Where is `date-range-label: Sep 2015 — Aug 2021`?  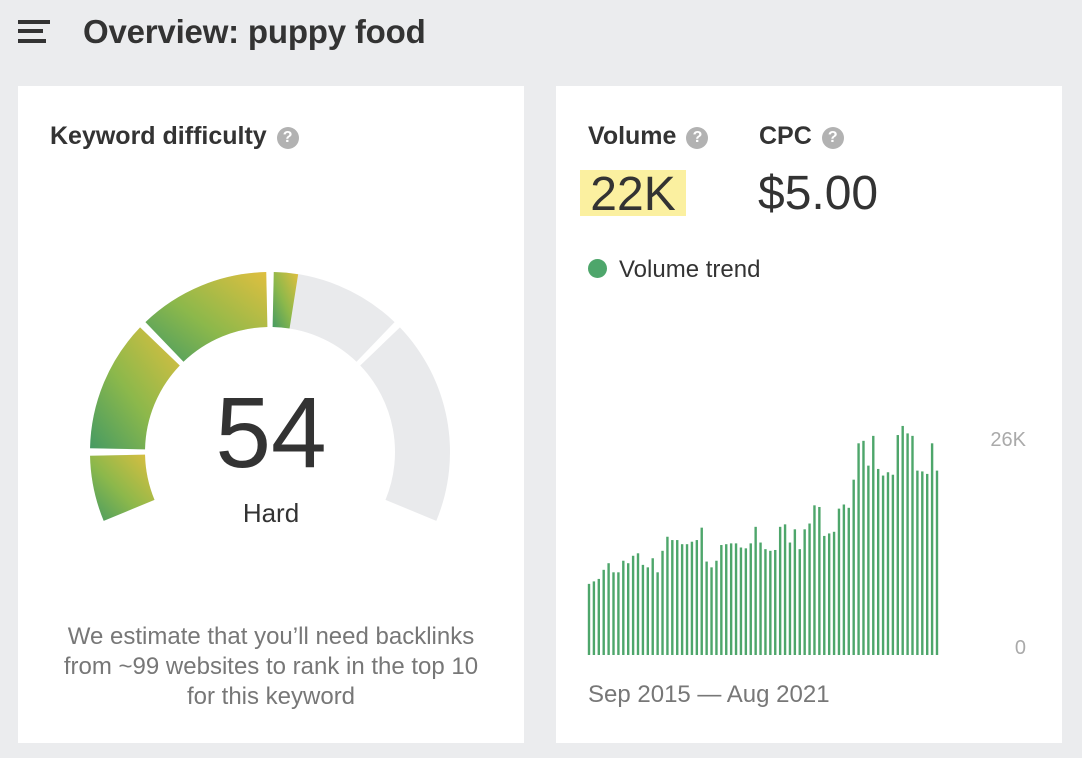
date-range-label: Sep 2015 — Aug 2021 is located at coordinates (709, 694).